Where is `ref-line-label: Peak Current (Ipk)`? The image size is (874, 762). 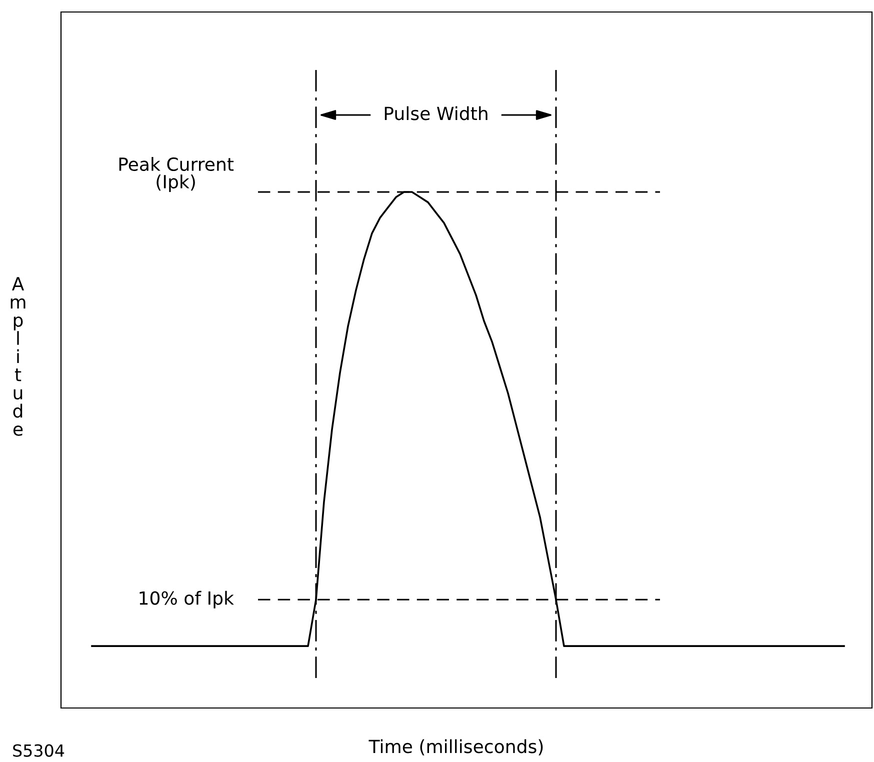
ref-line-label: Peak Current (Ipk) is located at coordinates (176, 174).